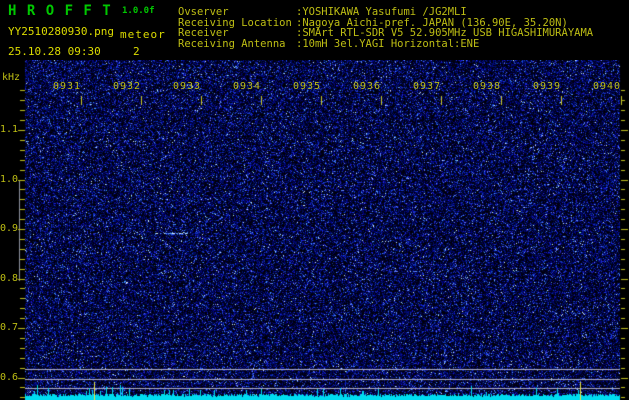 Image resolution: width=629 pixels, height=400 pixels. I want to click on station-info-value: :YOSHIKAWA Yasufumi /JG2MLI, so click(381, 12).